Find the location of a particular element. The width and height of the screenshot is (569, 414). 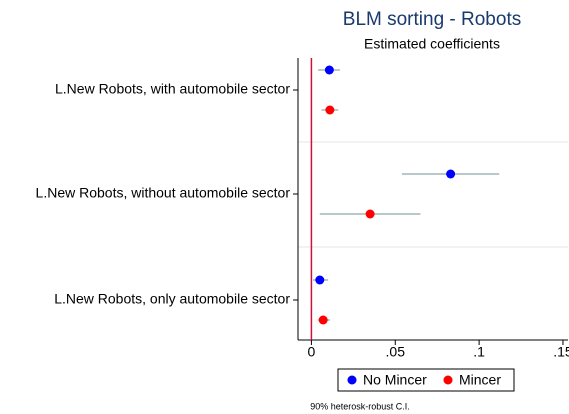

legend-box is located at coordinates (426, 380).